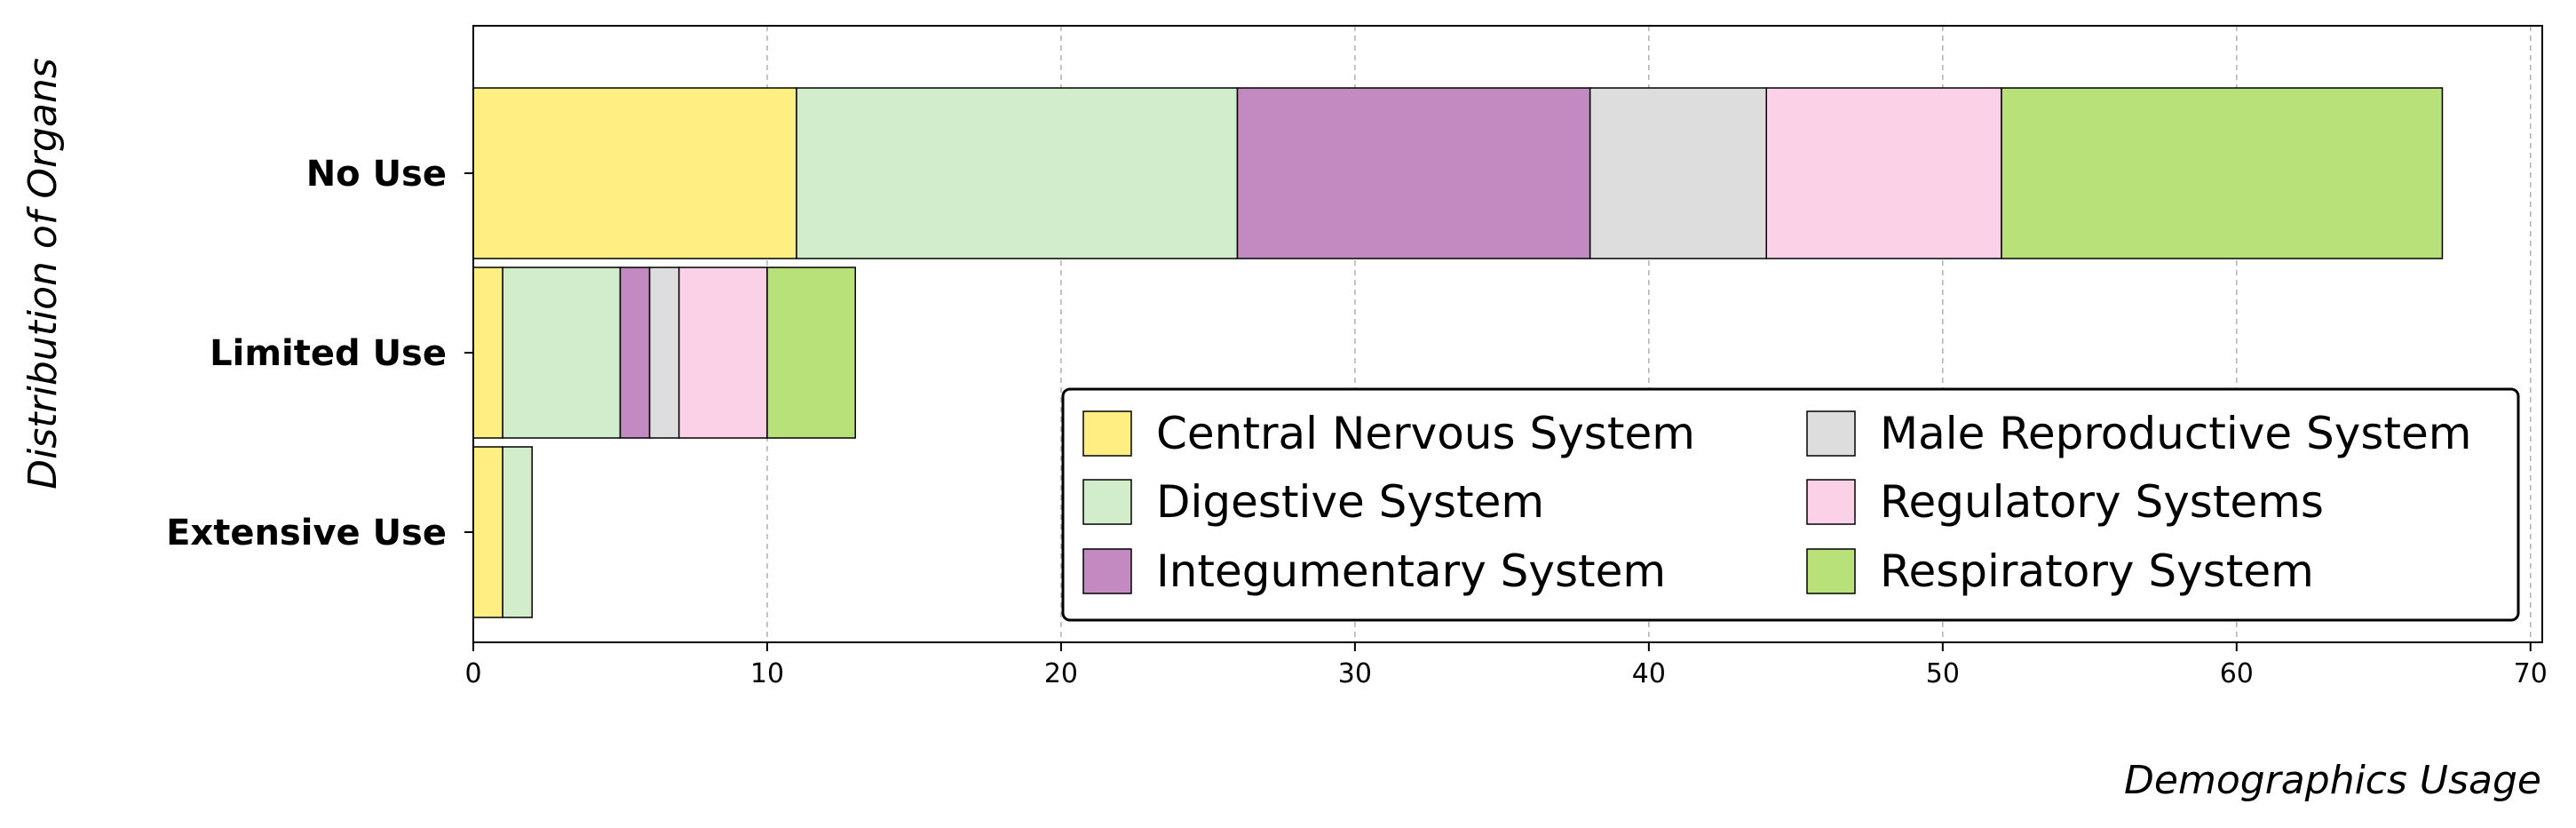 This screenshot has height=828, width=2576. What do you see at coordinates (1649, 673) in the screenshot?
I see `x-tick-label: 40` at bounding box center [1649, 673].